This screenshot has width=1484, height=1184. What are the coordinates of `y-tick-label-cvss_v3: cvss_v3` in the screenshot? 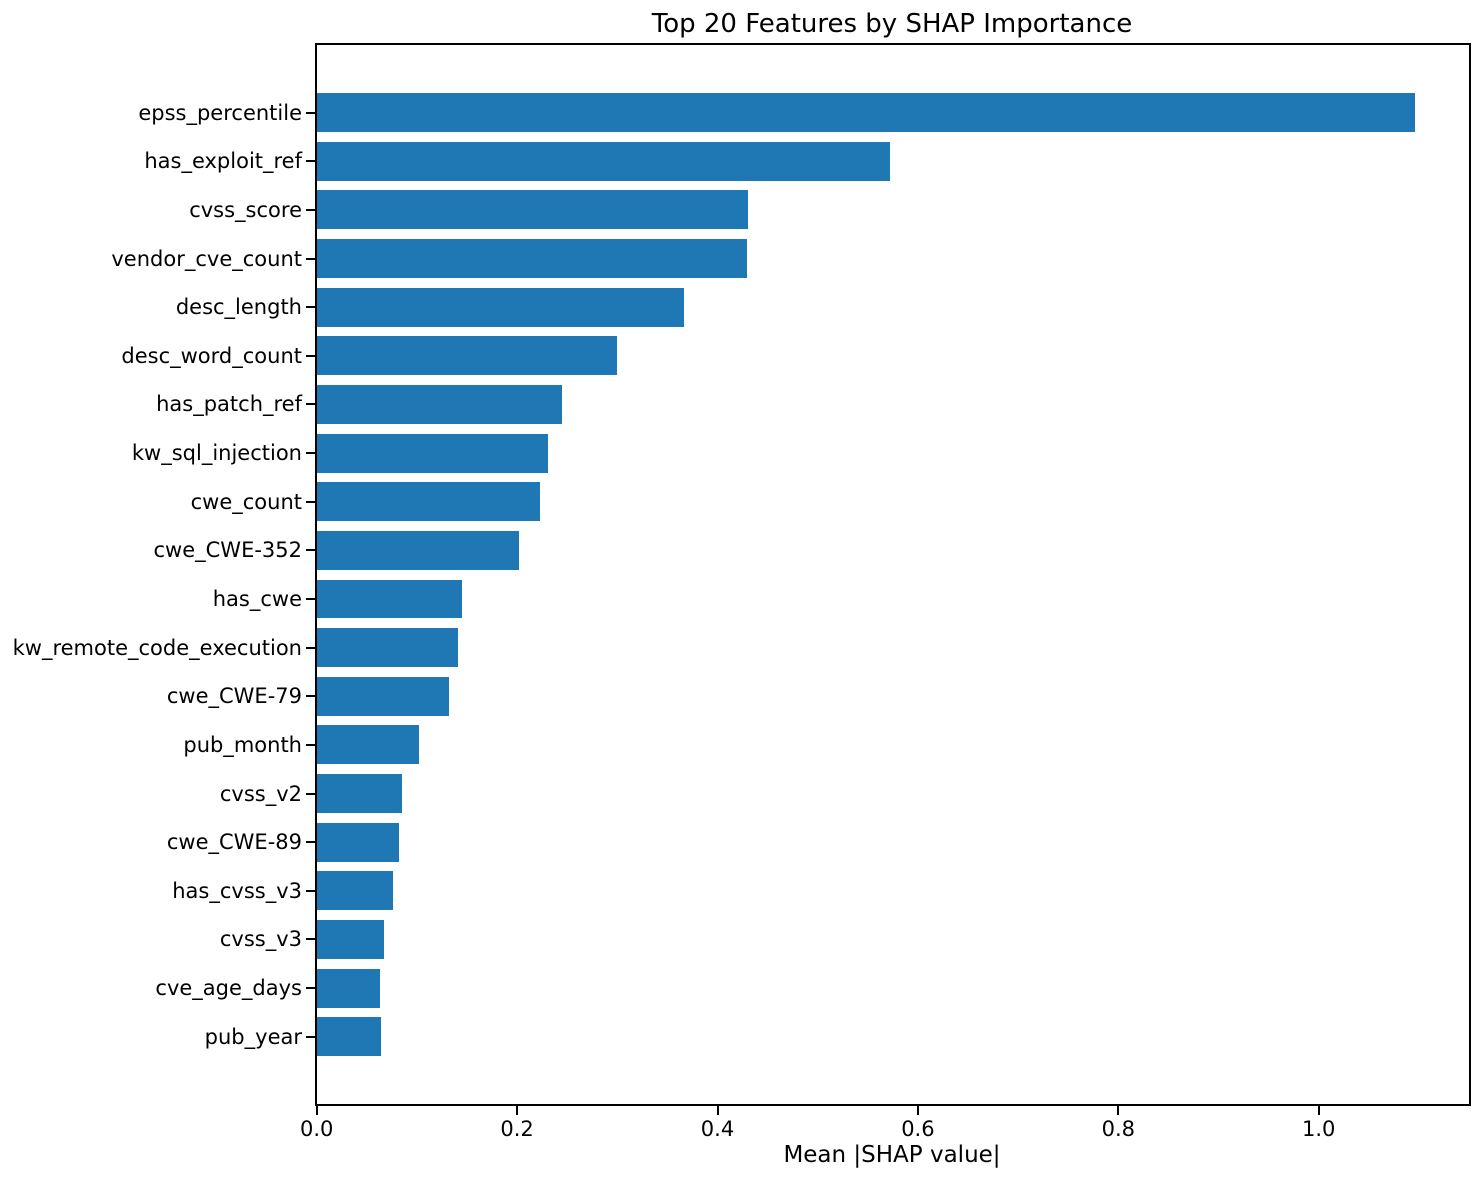 It's located at (260, 939).